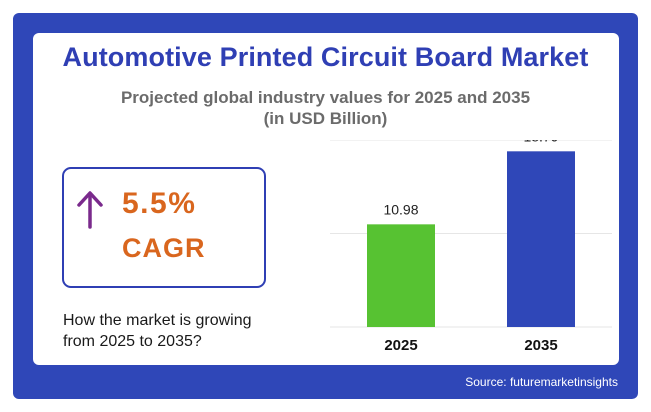 Image resolution: width=651 pixels, height=412 pixels. I want to click on data-label-2025: 10.98, so click(400, 209).